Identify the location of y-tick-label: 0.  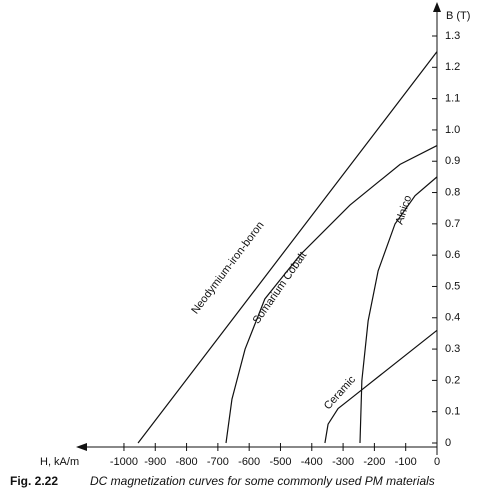
(448, 443).